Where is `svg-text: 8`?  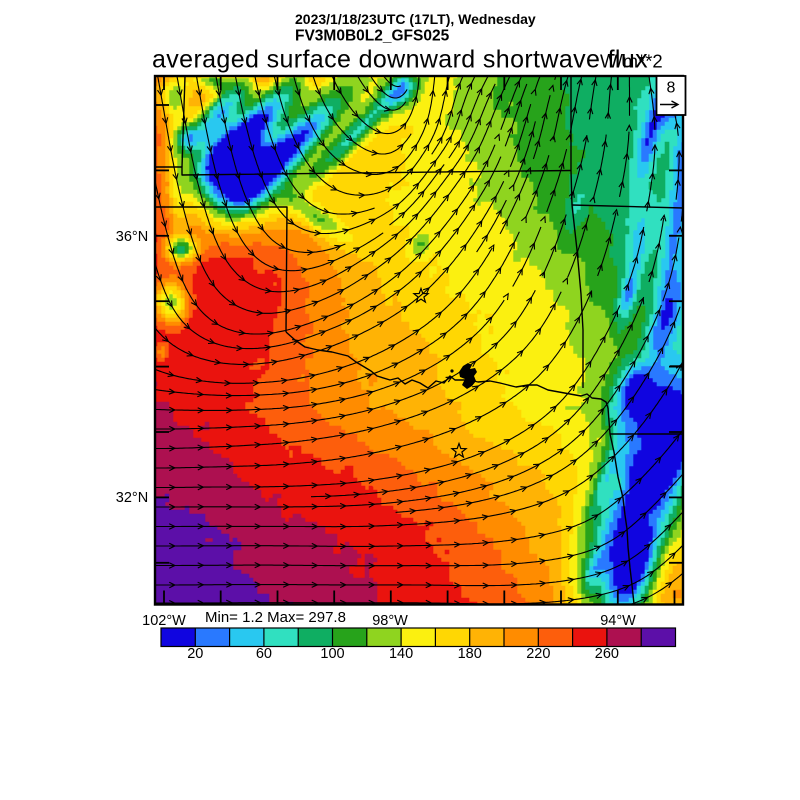 svg-text: 8 is located at coordinates (671, 88).